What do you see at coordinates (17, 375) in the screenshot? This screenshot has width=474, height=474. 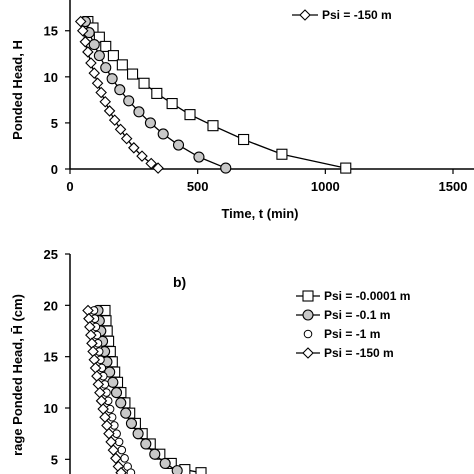 I see `panel-b-y-axis-label: rage Ponded Head, H̄ (cm)` at bounding box center [17, 375].